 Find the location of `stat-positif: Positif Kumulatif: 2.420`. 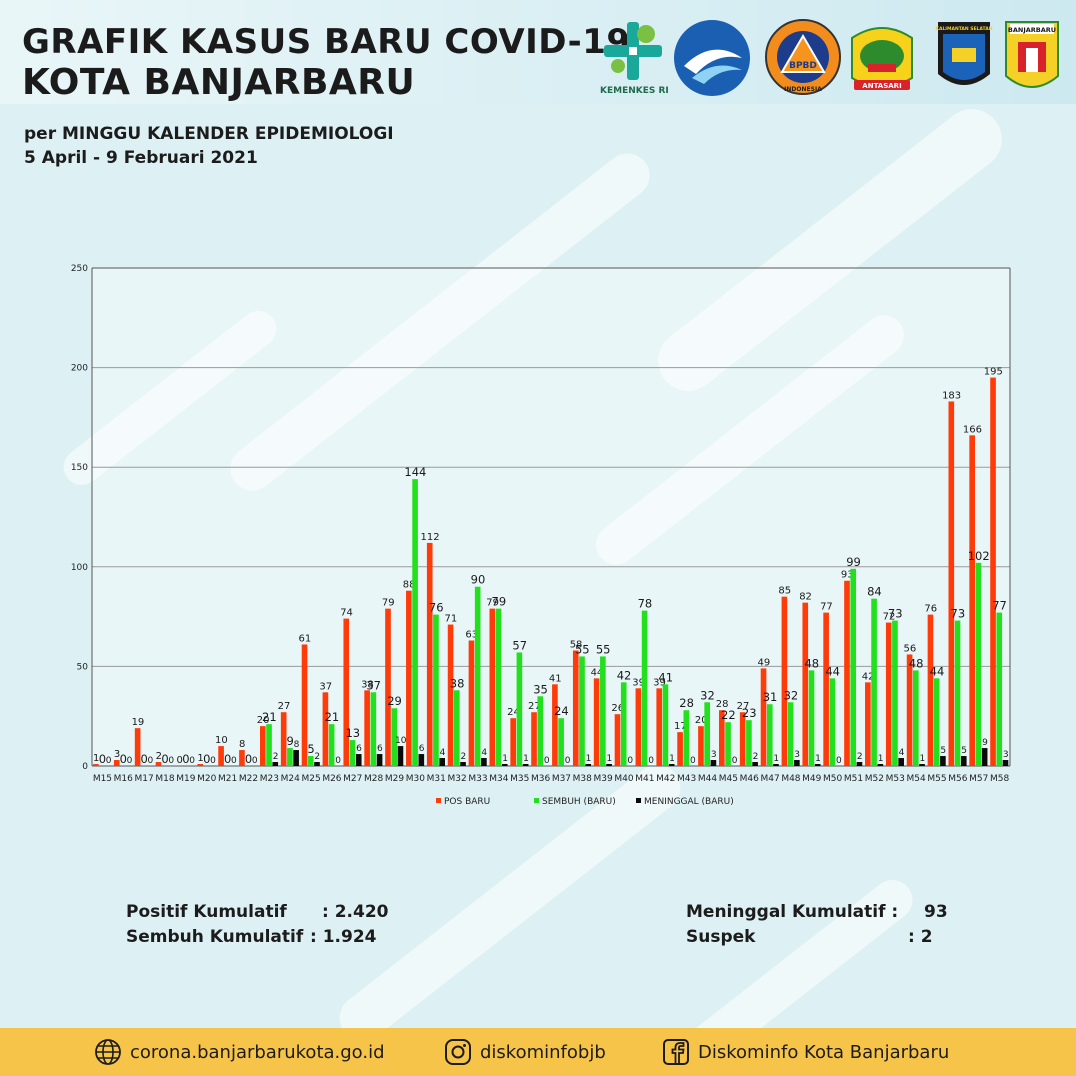

stat-positif: Positif Kumulatif: 2.420 is located at coordinates (257, 912).